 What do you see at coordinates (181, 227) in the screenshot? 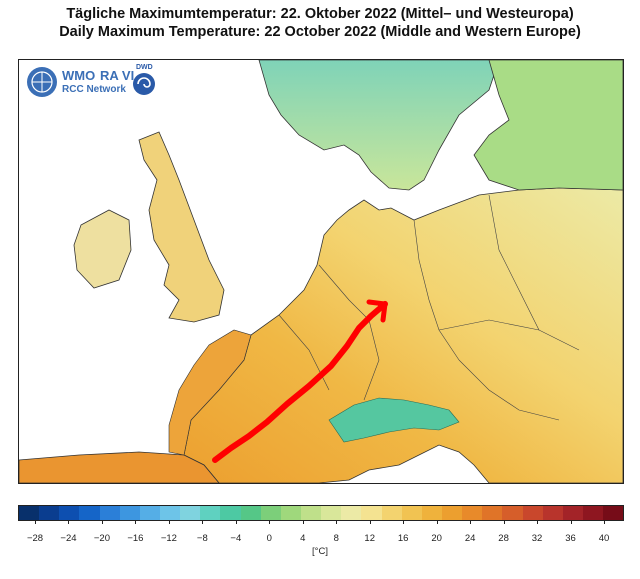
I see `great-britain` at bounding box center [181, 227].